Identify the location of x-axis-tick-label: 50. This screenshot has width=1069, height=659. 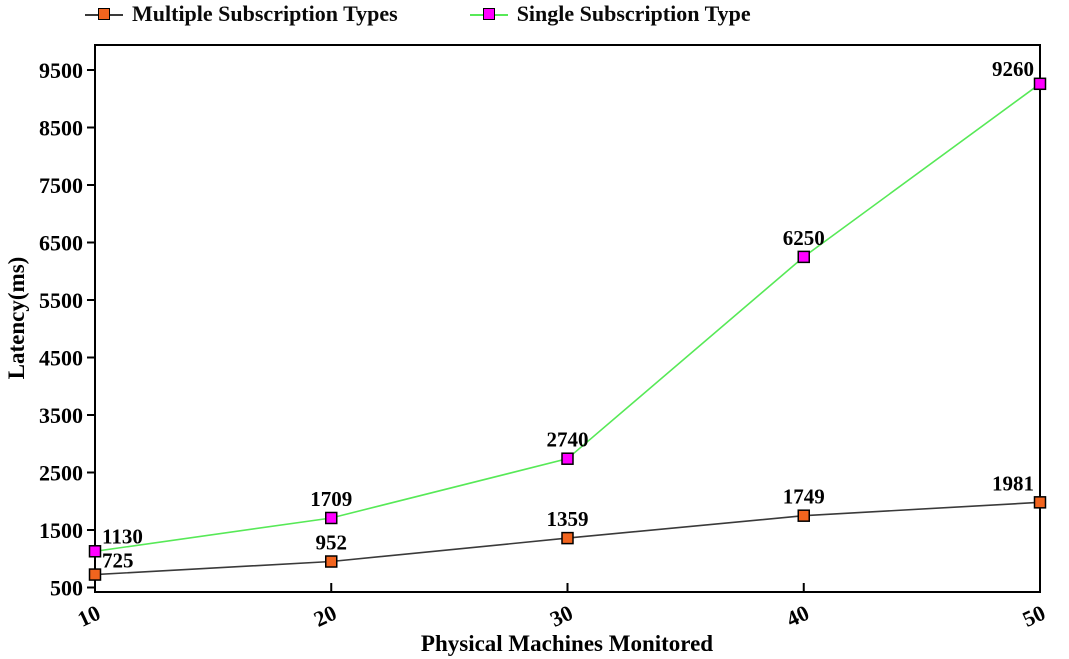
(1034, 616).